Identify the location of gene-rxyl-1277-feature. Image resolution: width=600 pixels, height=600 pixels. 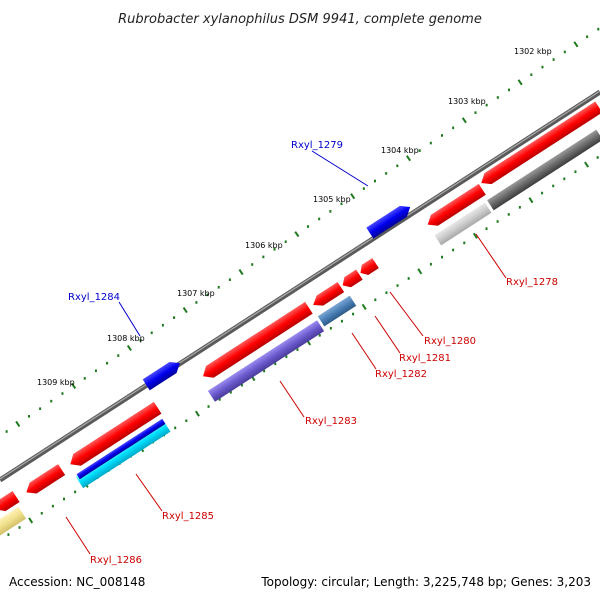
(543, 170).